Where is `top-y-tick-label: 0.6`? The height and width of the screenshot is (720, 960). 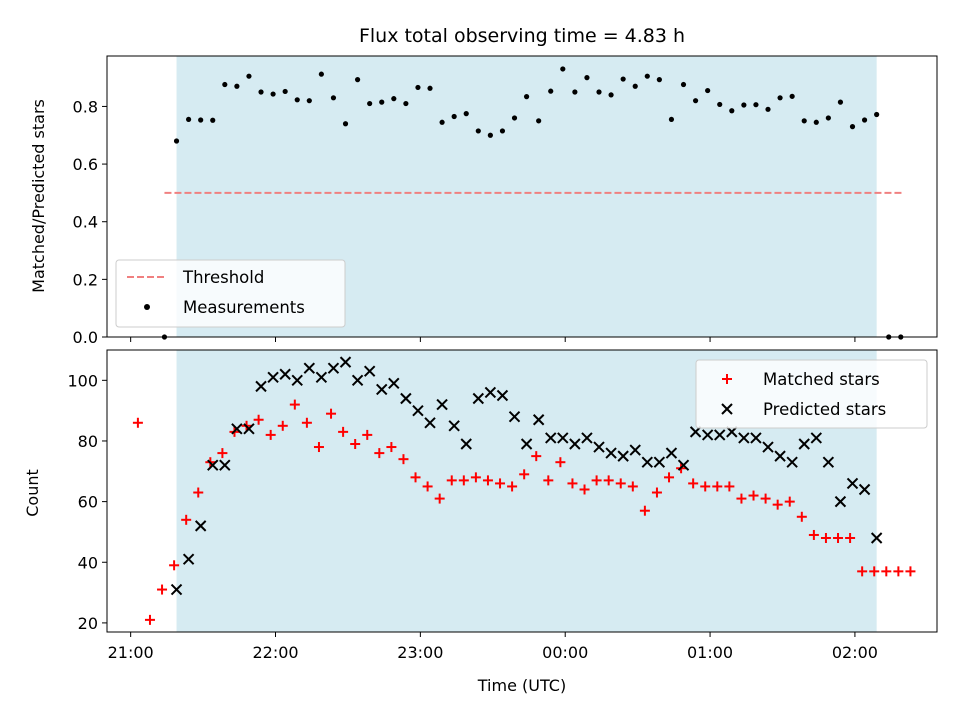
top-y-tick-label: 0.6 is located at coordinates (85, 164).